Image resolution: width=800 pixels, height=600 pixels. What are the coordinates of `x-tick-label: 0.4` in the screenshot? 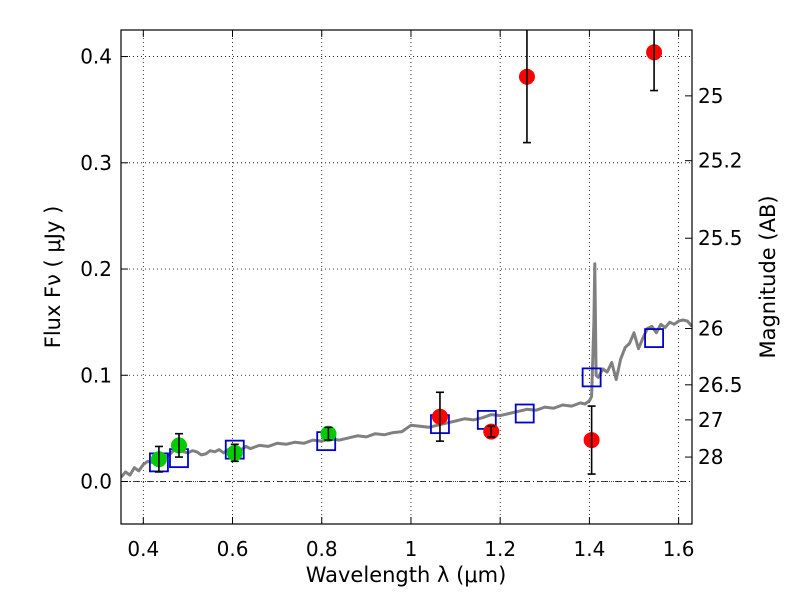 It's located at (143, 549).